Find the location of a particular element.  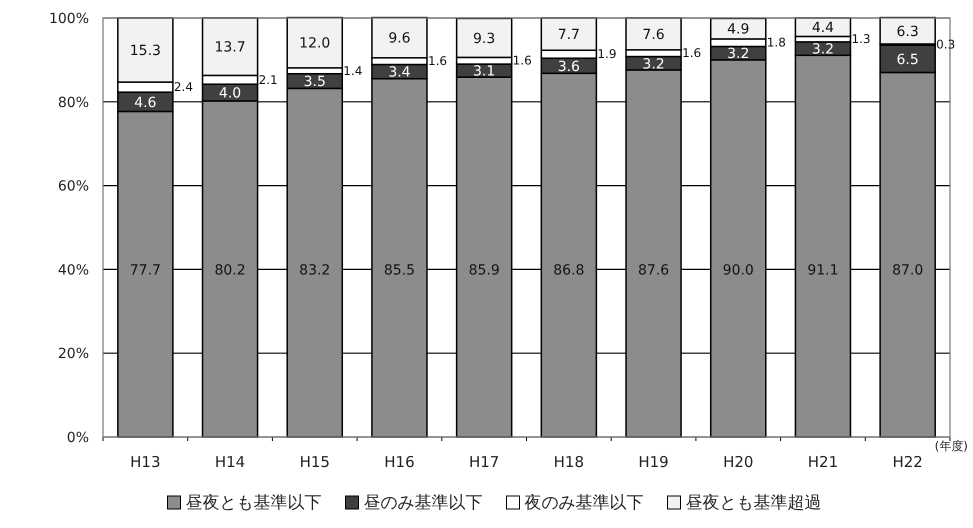

data-label: 12.0 is located at coordinates (314, 44).